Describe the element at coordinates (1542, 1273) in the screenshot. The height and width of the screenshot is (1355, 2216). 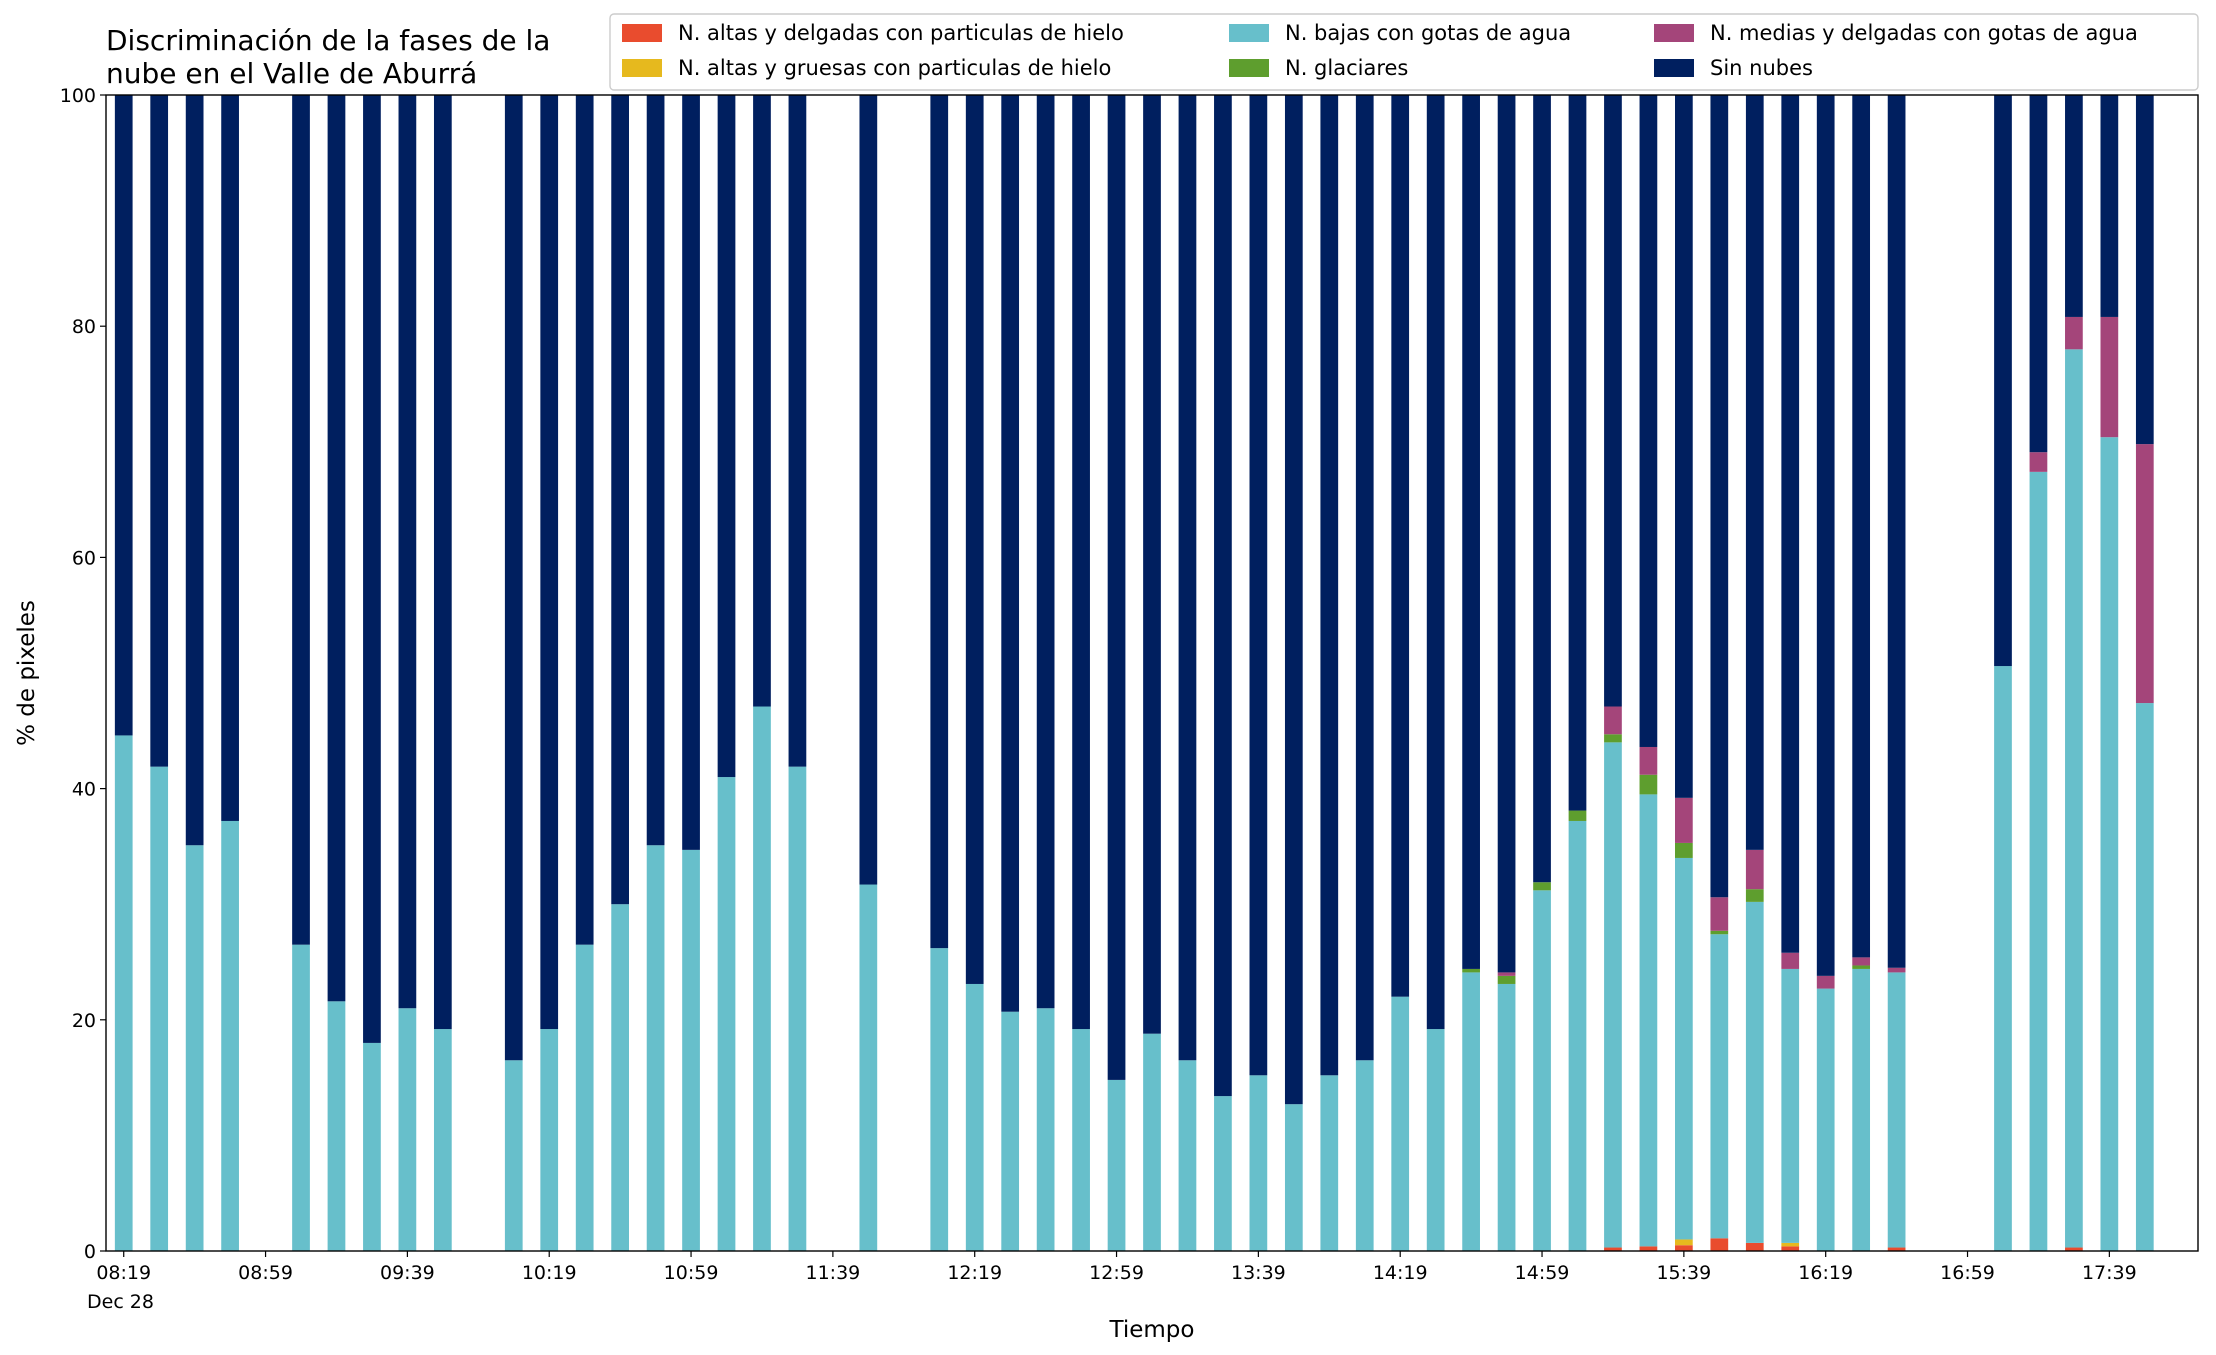
I see `x-tick-label: 14:59` at that location.